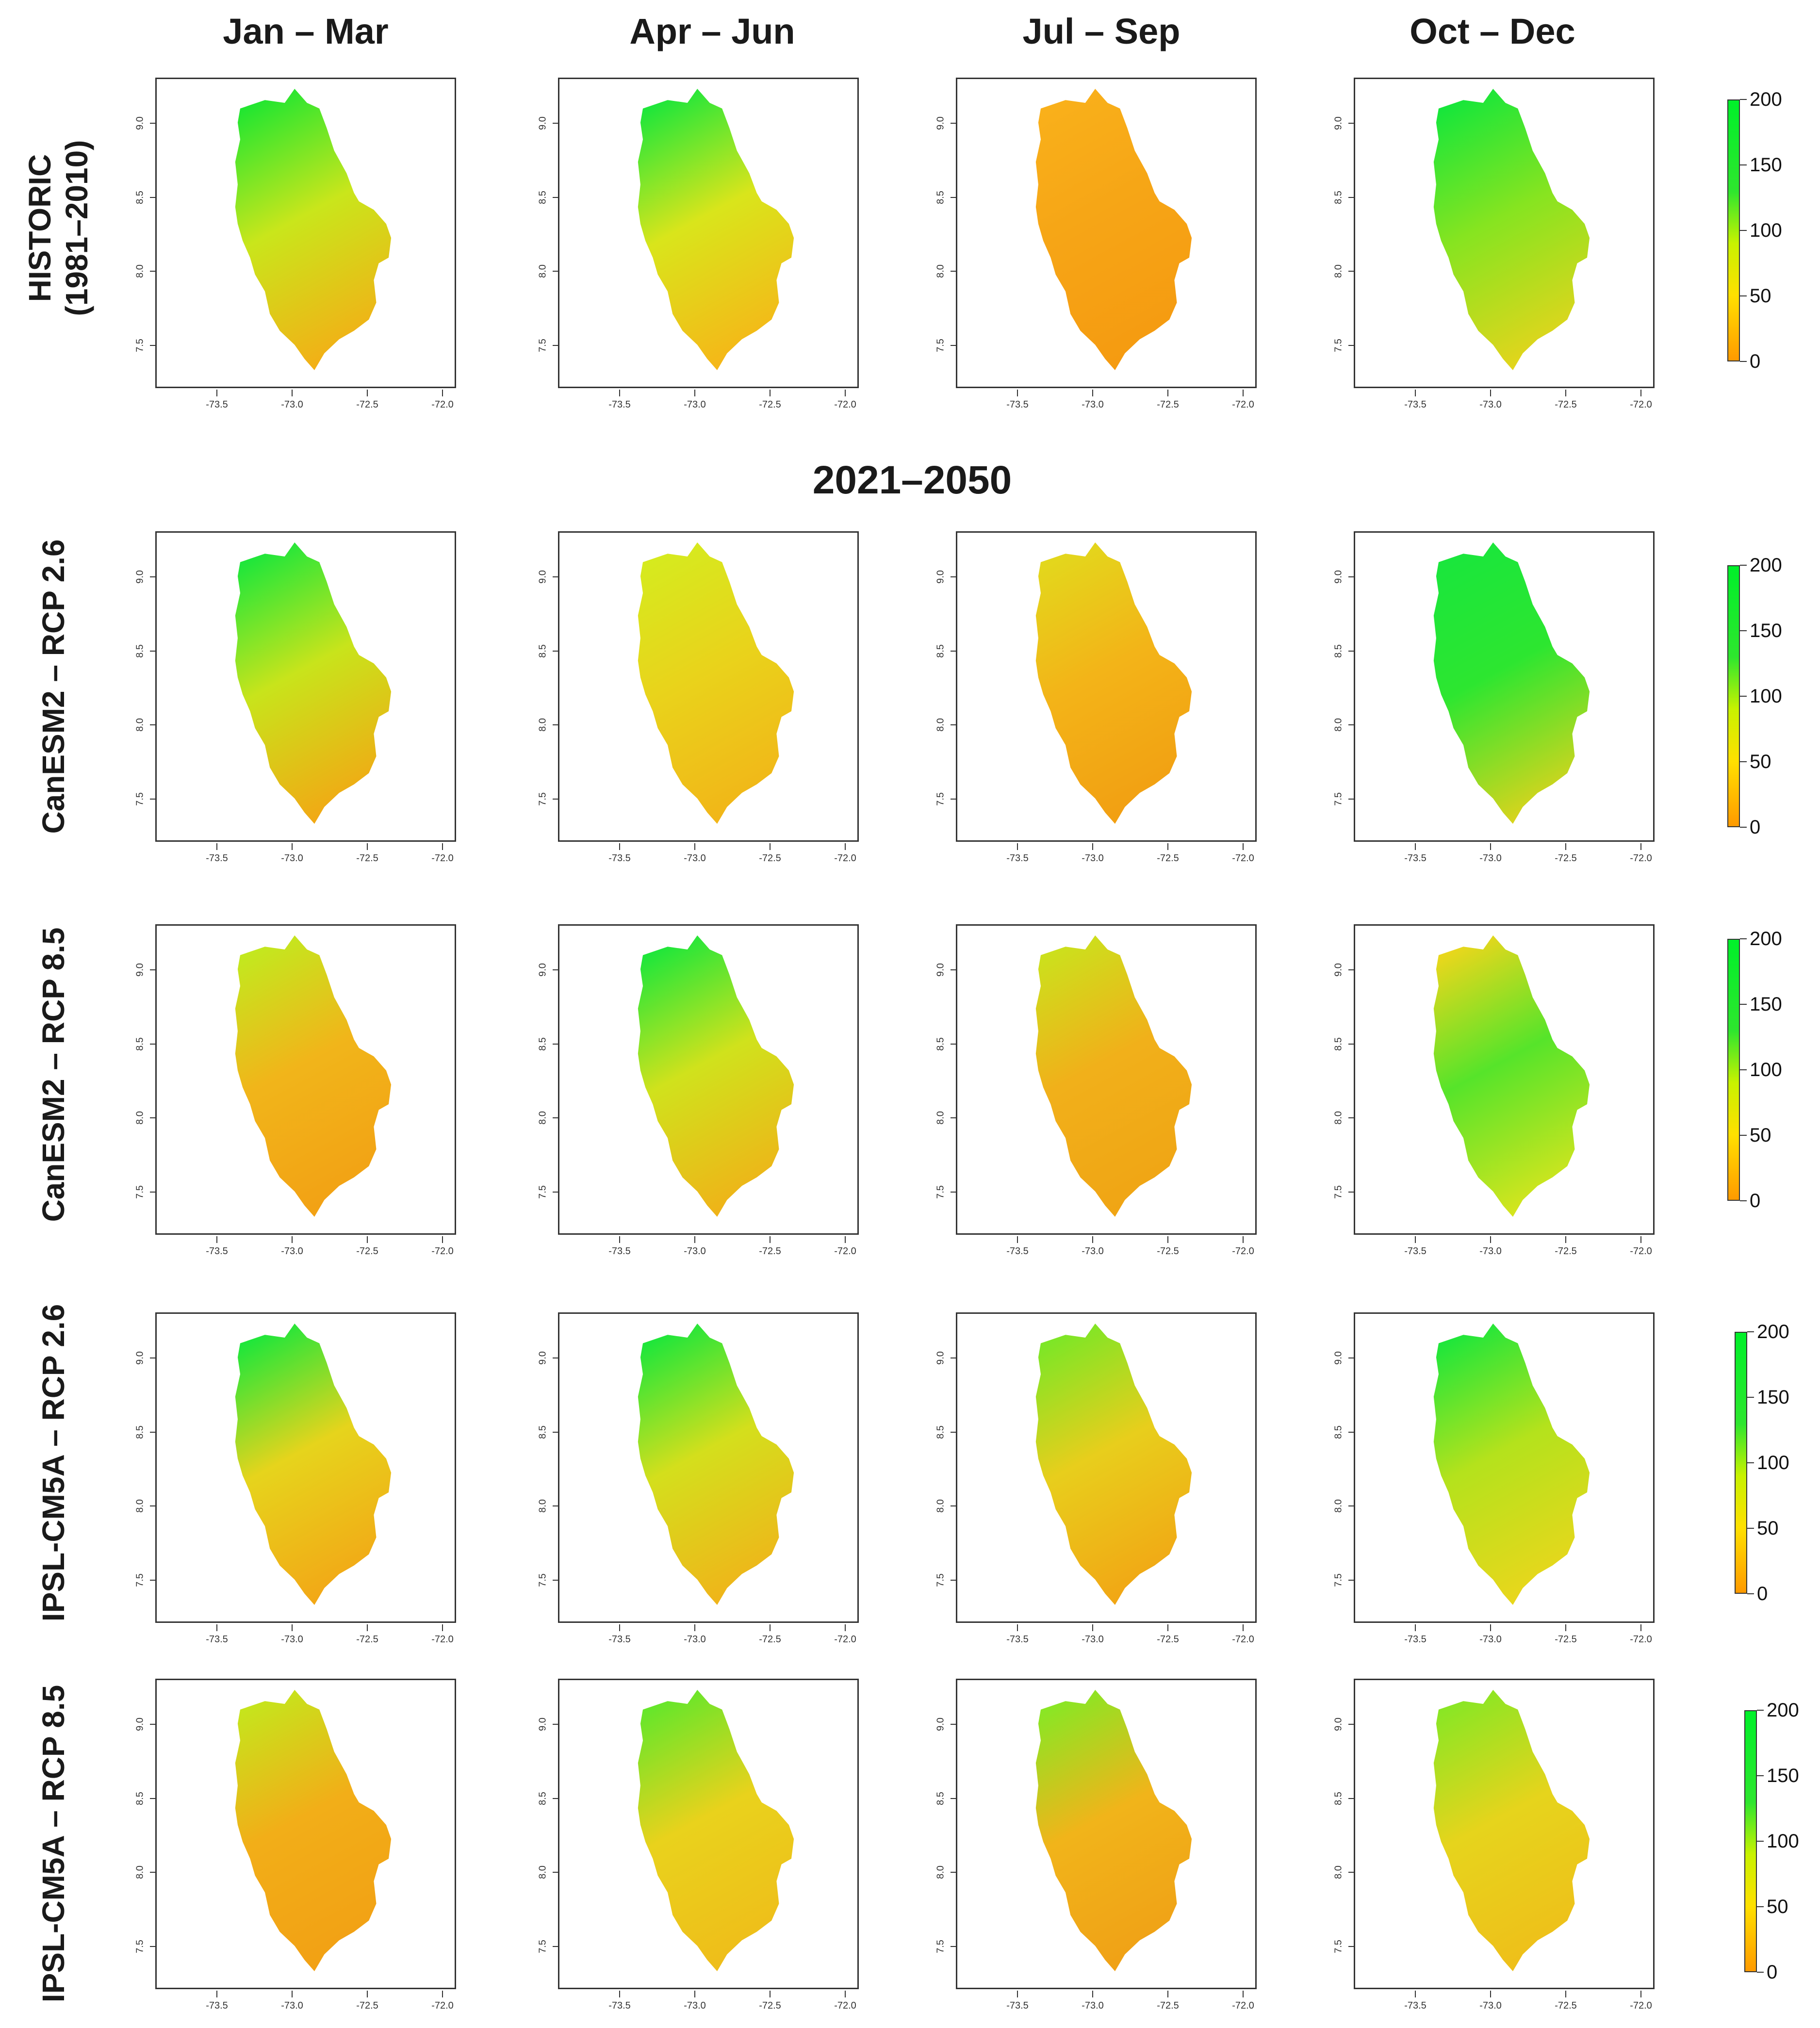 The width and height of the screenshot is (1820, 2028). Describe the element at coordinates (1494, 244) in the screenshot. I see `map-panel-r1-c4: 7.5 8.0 8.5 9.0 -73.5 -73.0 -72.5 -72.0` at that location.